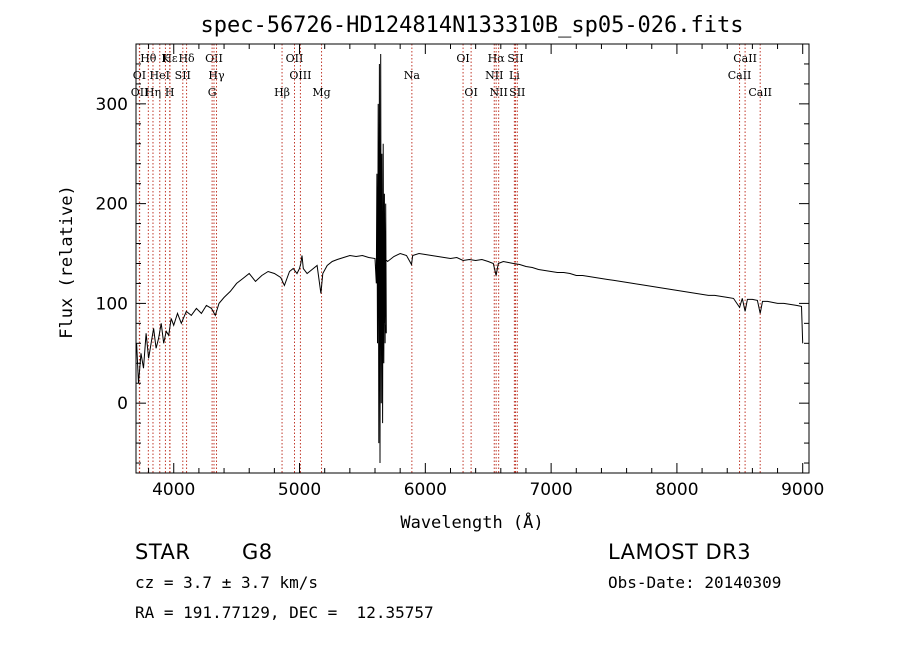 The image size is (900, 649). Describe the element at coordinates (257, 552) in the screenshot. I see `object-subclass: G8` at that location.